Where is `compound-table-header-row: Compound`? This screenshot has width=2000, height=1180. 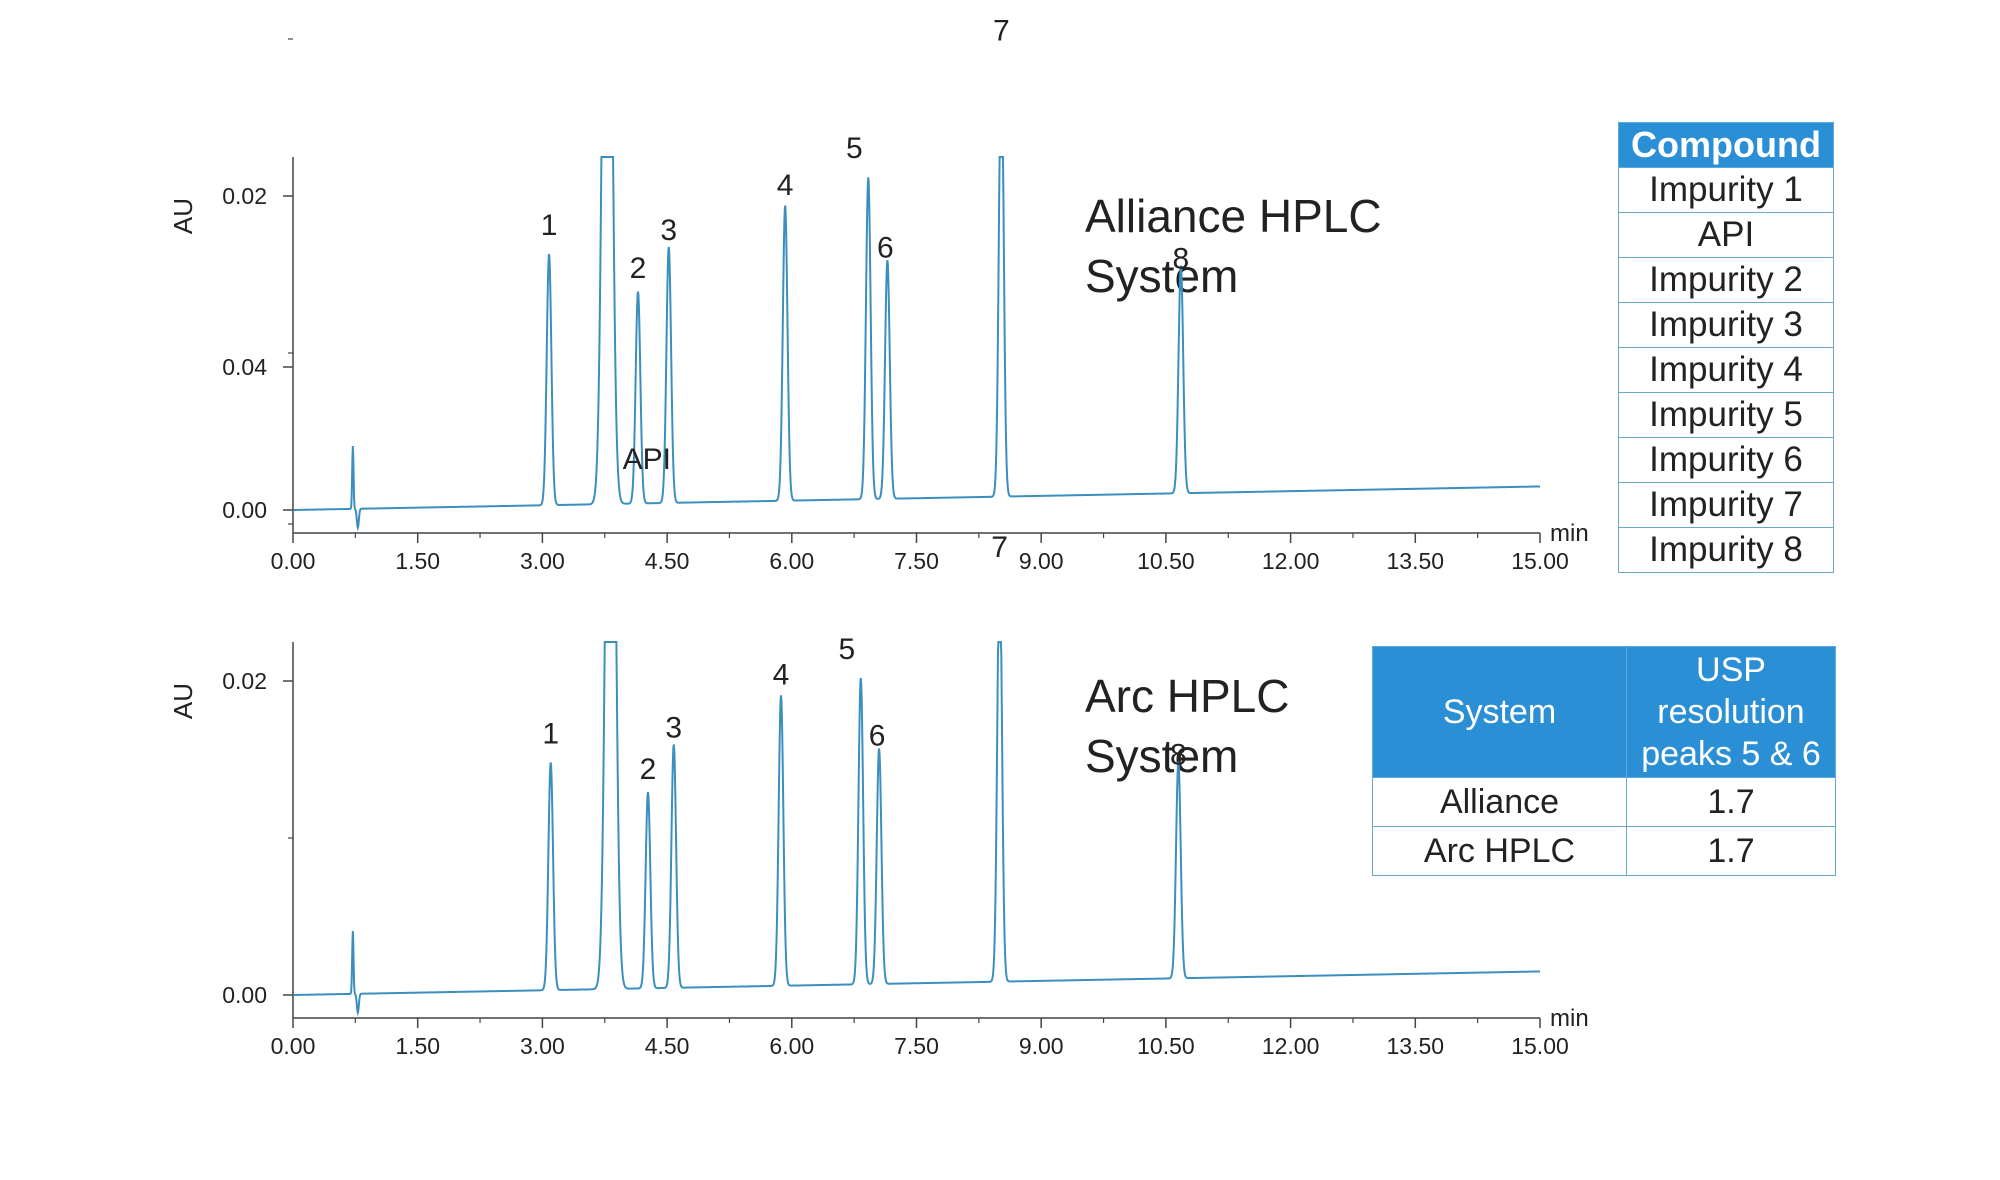
compound-table-header-row: Compound is located at coordinates (1726, 145).